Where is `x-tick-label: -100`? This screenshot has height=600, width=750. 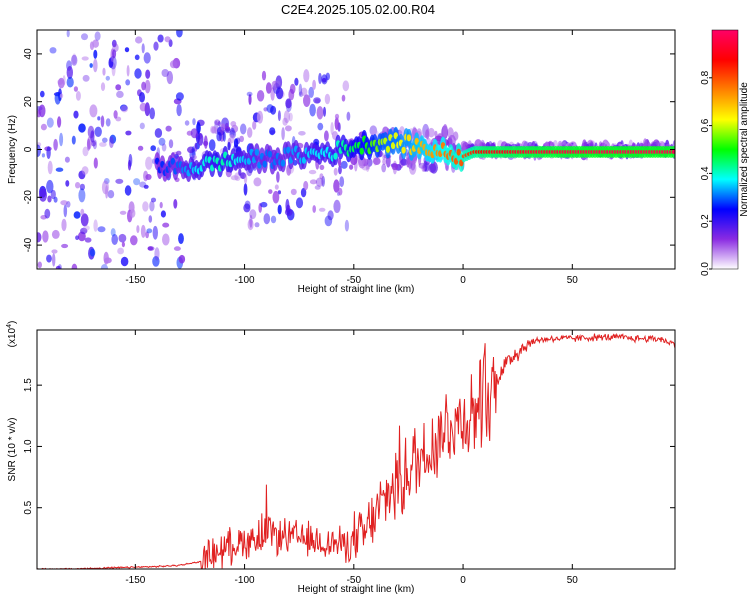 x-tick-label: -100 is located at coordinates (245, 280).